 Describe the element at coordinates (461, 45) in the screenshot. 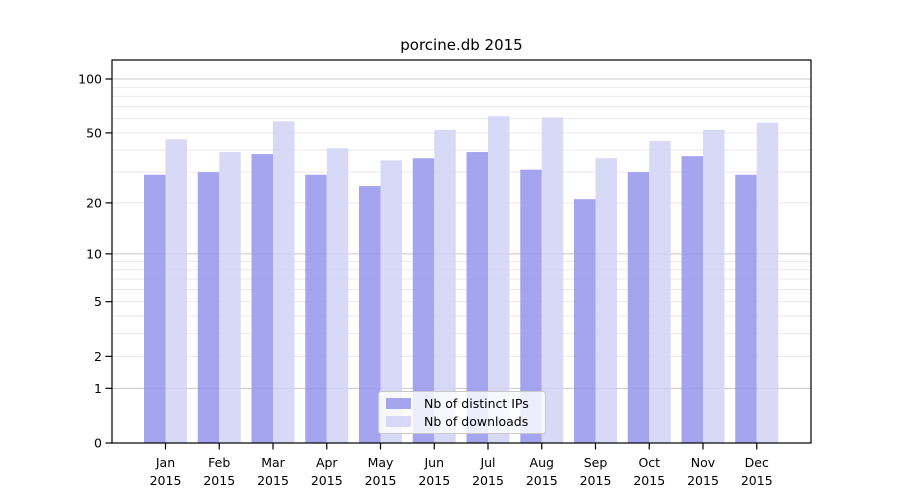

I see `chart-title: porcine.db 2015` at that location.